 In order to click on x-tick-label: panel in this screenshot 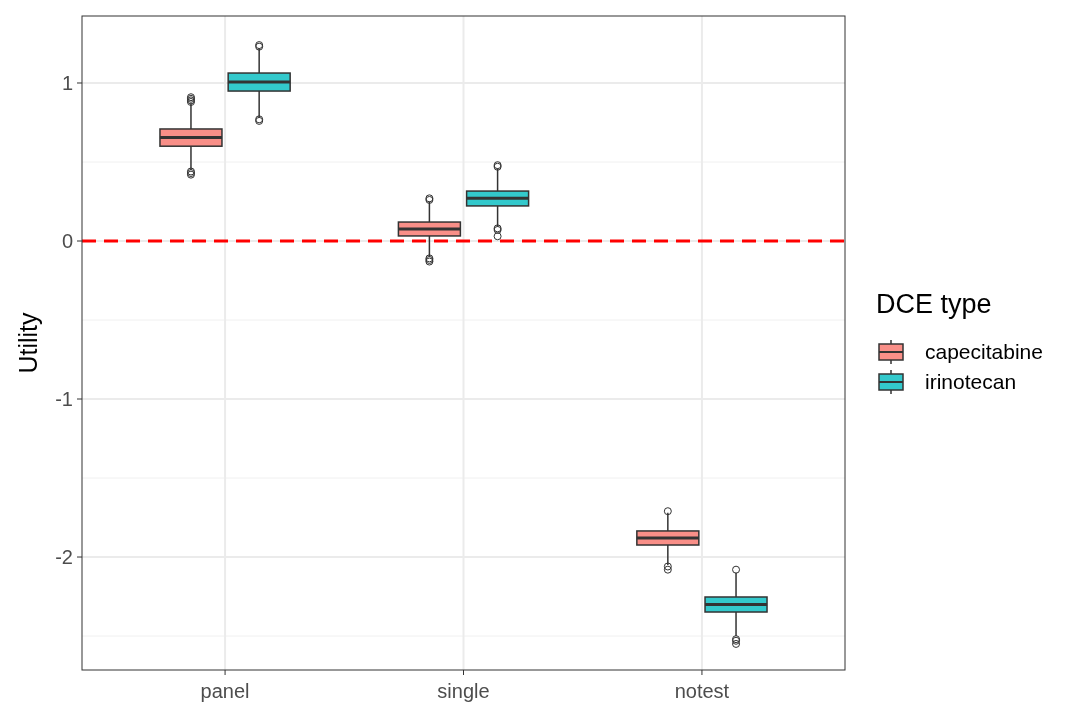, I will do `click(225, 691)`.